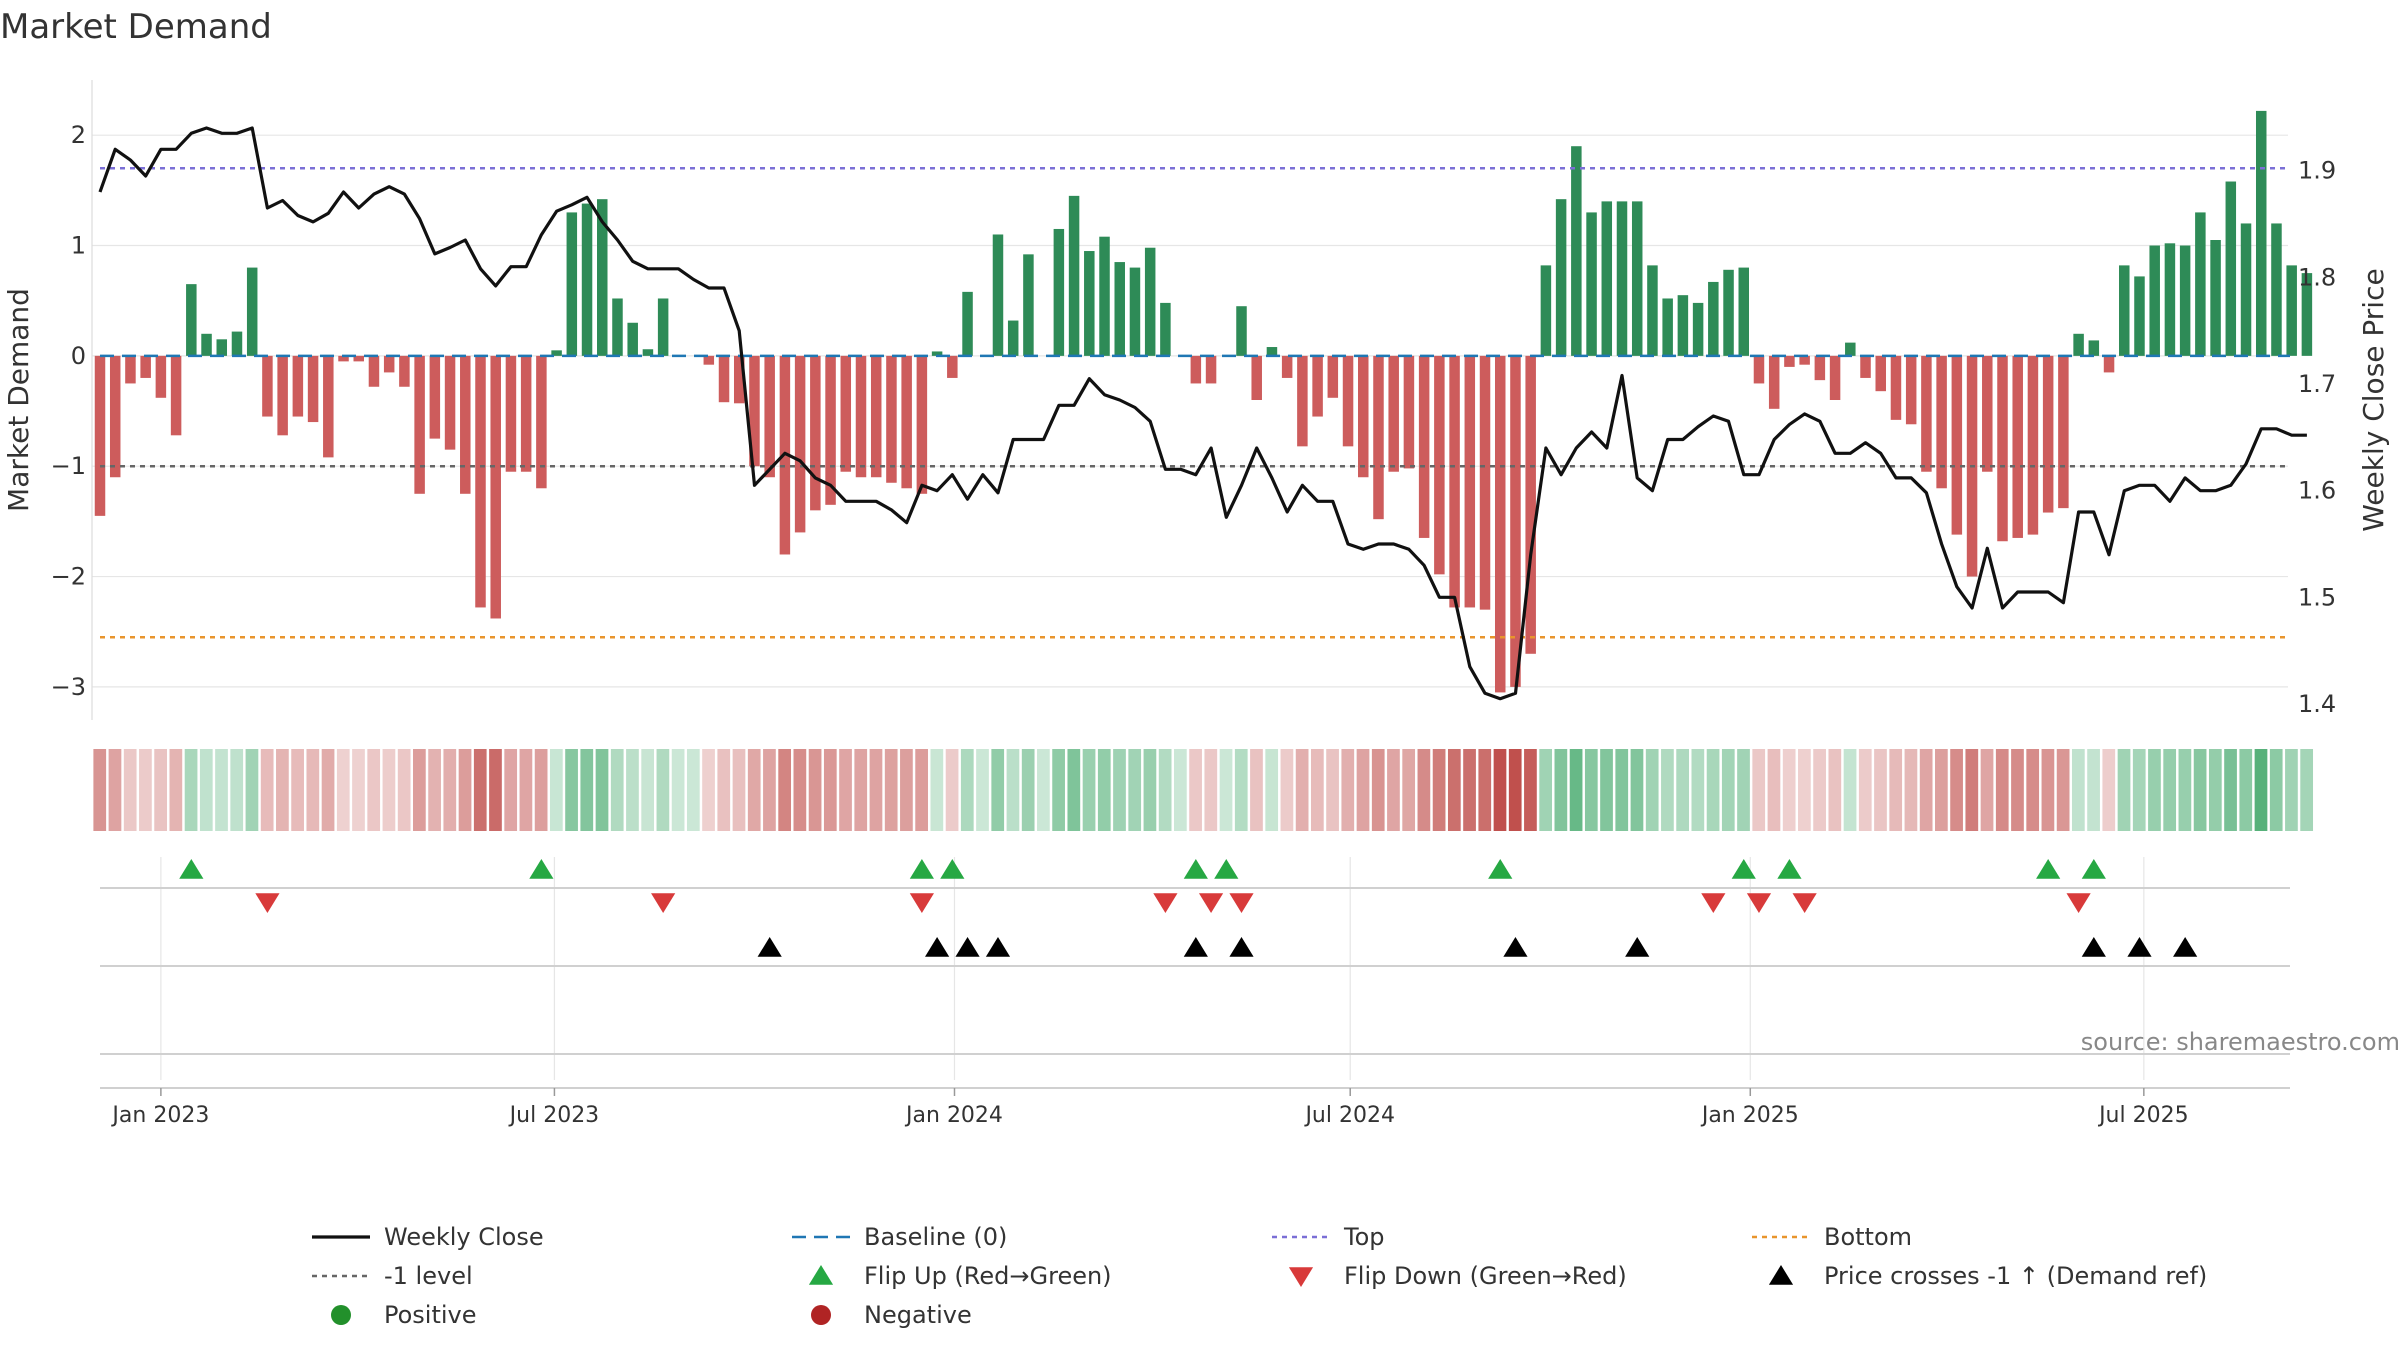 This screenshot has height=1350, width=2400. Describe the element at coordinates (78, 246) in the screenshot. I see `y-tick-left: 1` at that location.